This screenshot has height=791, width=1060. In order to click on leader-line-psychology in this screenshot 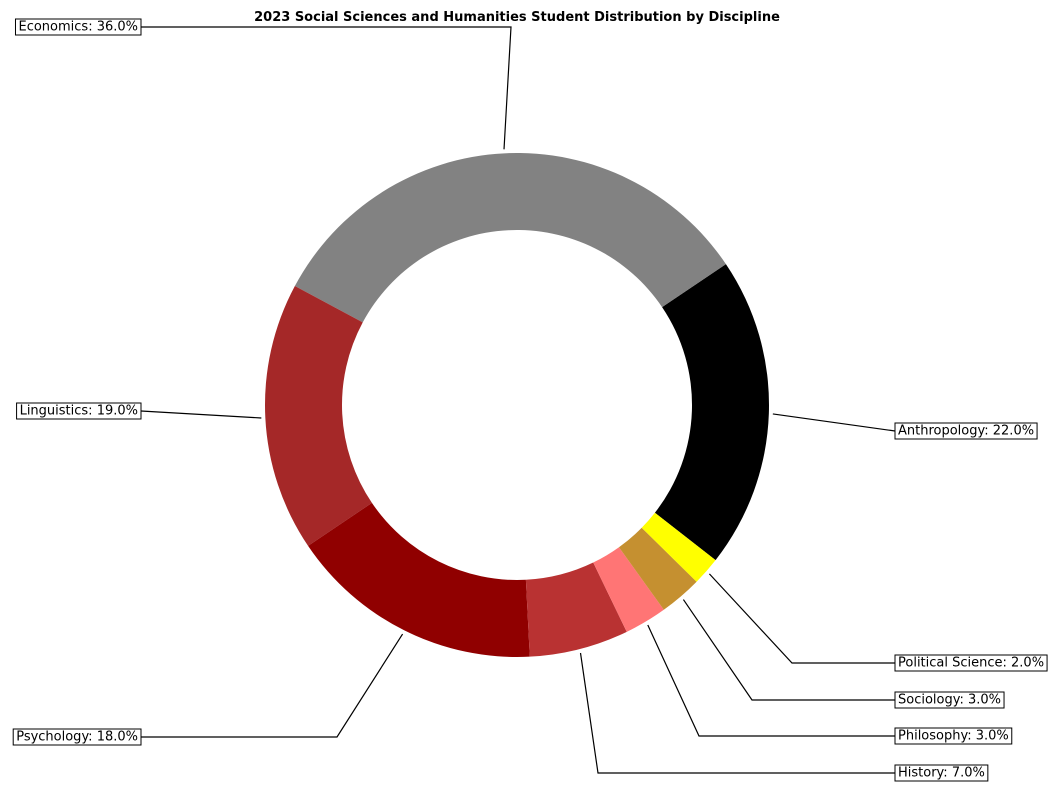, I will do `click(272, 685)`.